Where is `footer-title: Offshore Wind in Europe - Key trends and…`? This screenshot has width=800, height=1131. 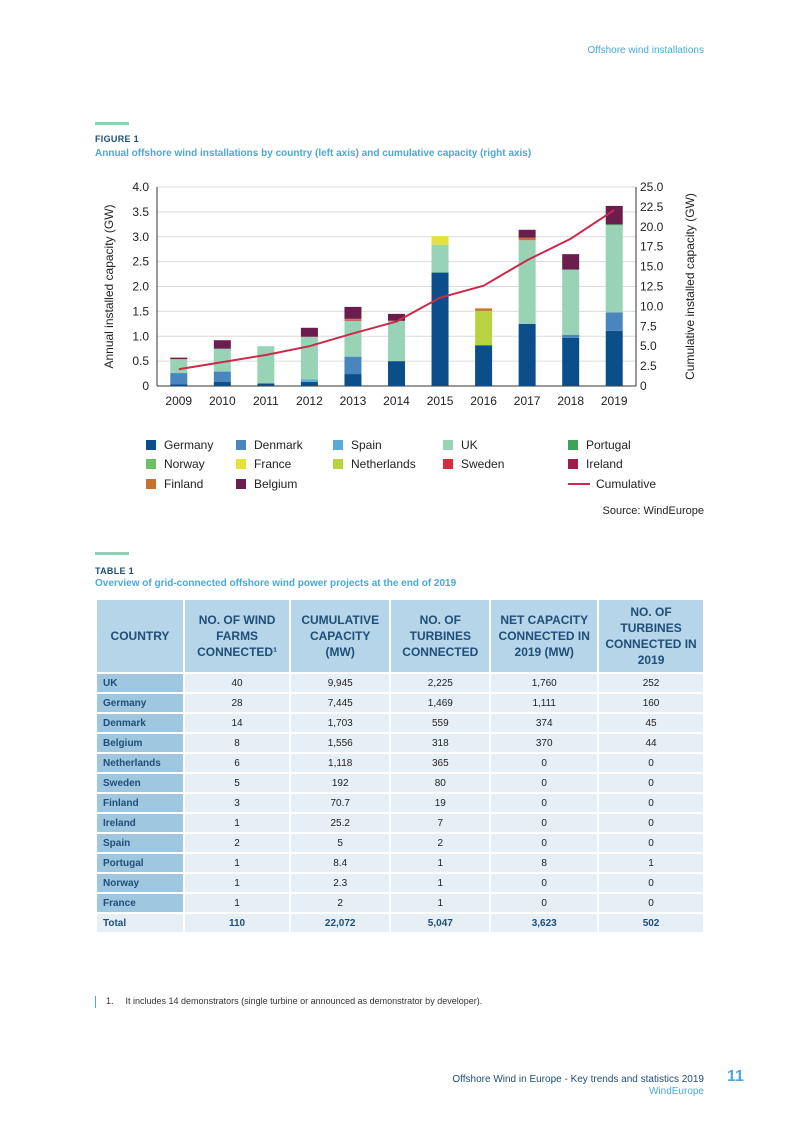 footer-title: Offshore Wind in Europe - Key trends and… is located at coordinates (578, 1079).